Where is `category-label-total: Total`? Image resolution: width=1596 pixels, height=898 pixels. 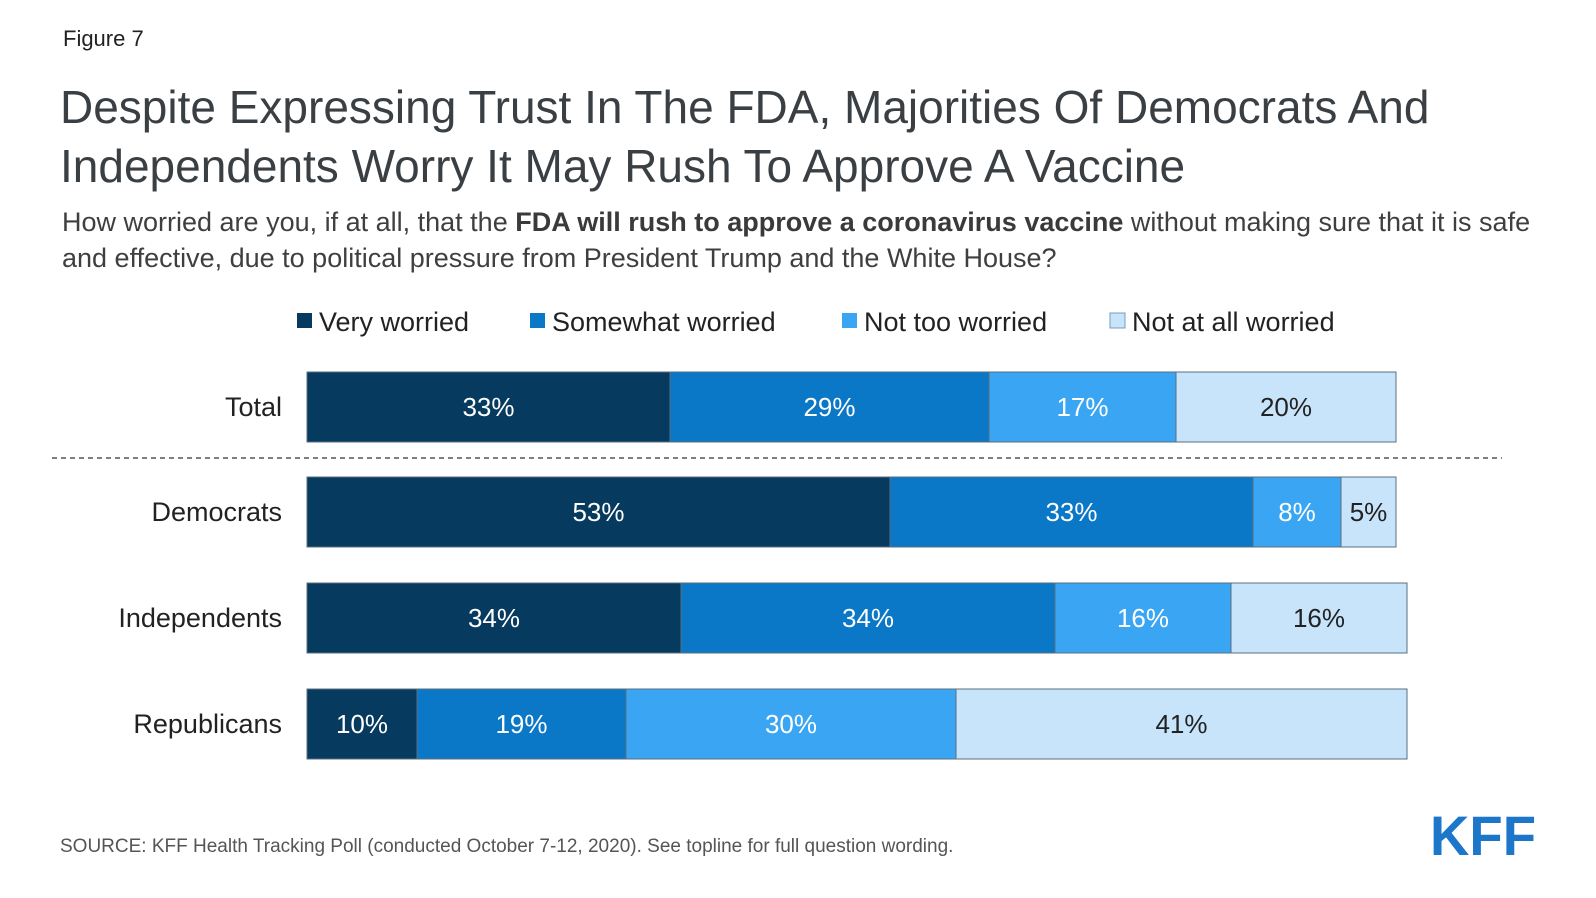 category-label-total: Total is located at coordinates (253, 407).